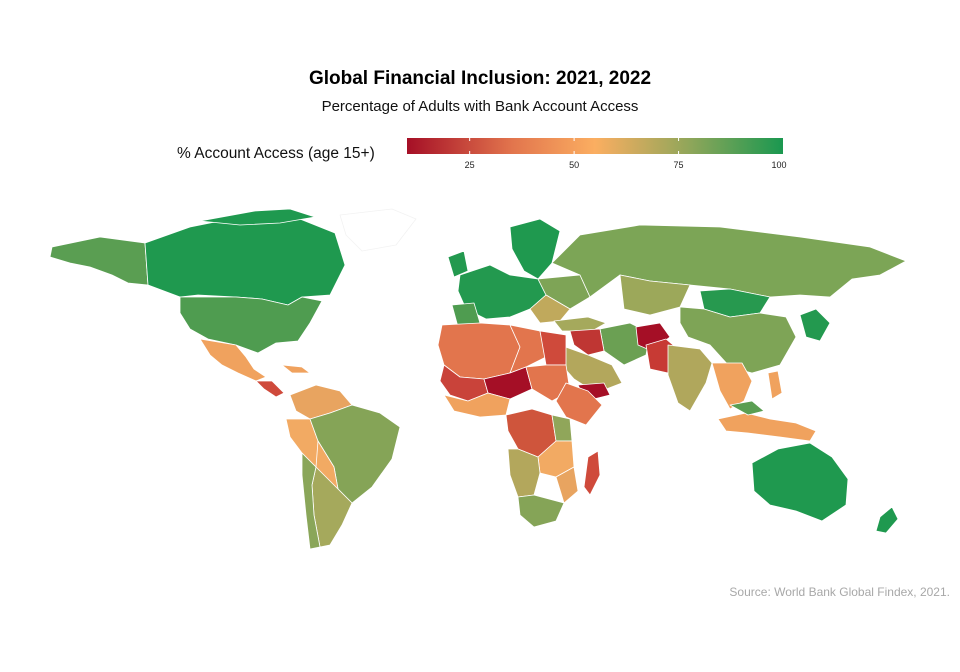 The width and height of the screenshot is (960, 672). I want to click on region-kenya-east, so click(562, 428).